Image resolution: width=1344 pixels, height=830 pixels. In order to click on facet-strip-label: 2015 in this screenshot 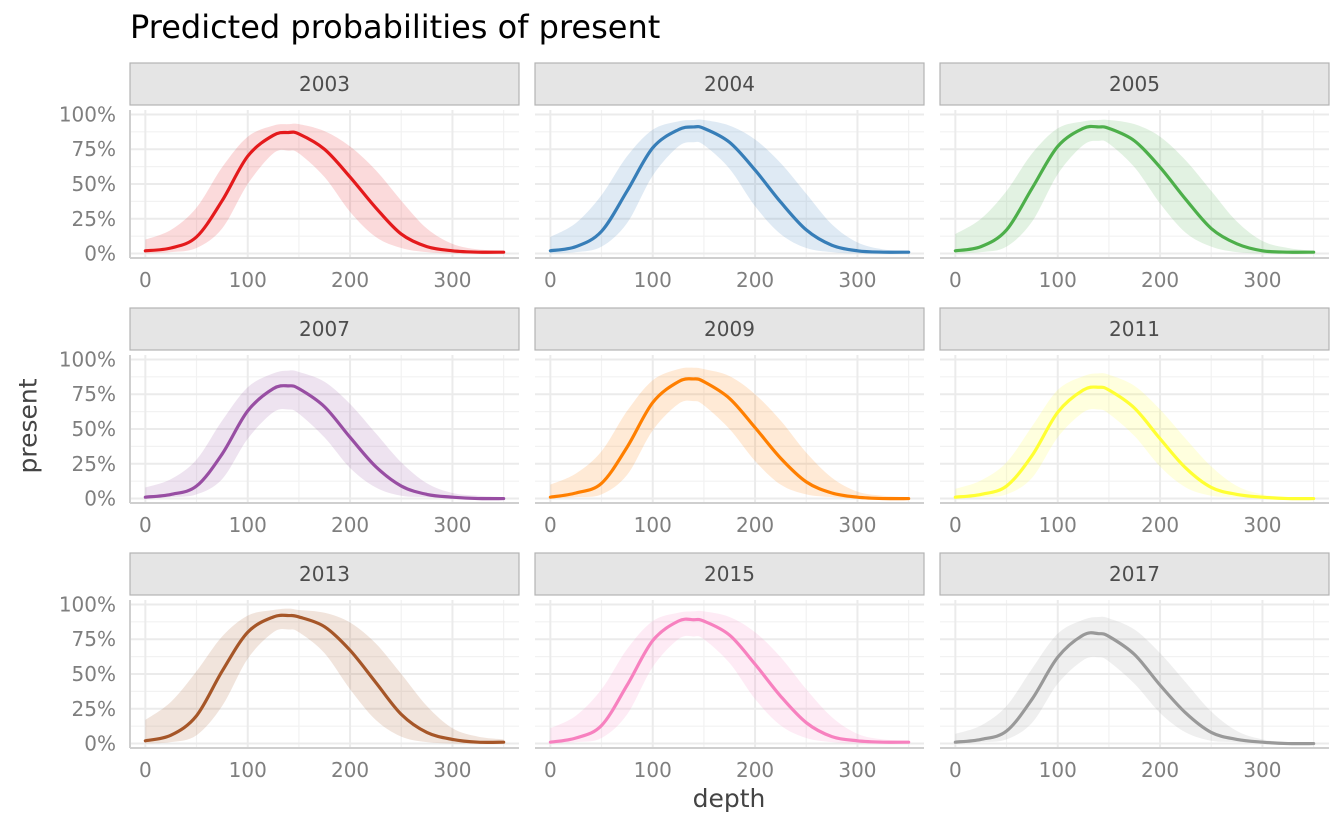, I will do `click(729, 574)`.